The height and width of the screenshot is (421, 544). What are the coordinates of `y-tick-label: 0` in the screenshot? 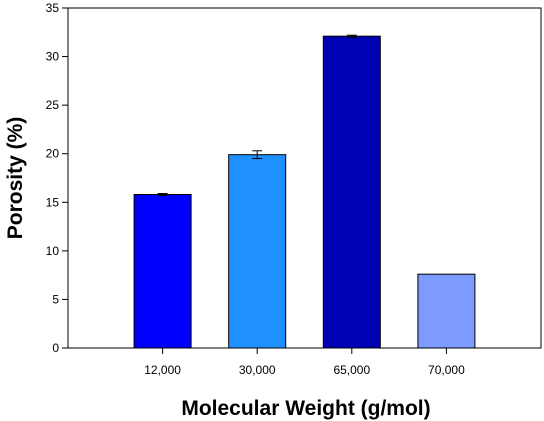 It's located at (55, 348).